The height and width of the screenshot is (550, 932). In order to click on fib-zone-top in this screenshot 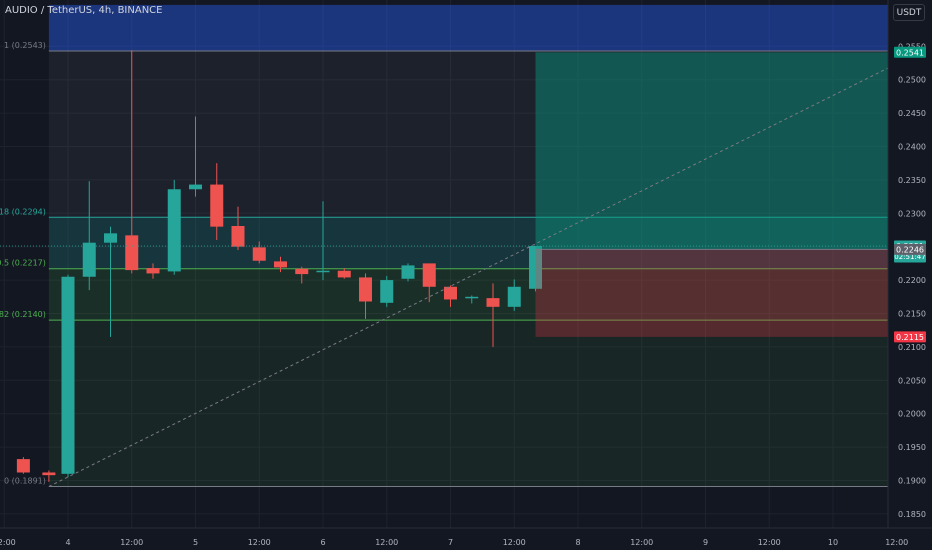, I will do `click(485, 27)`.